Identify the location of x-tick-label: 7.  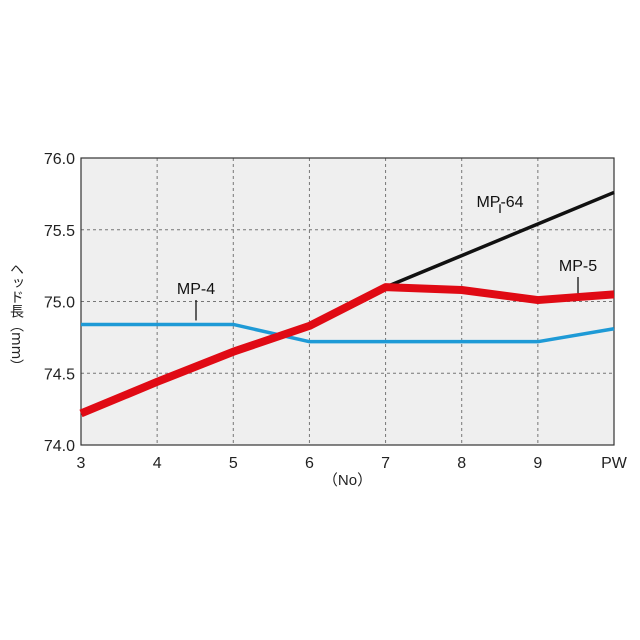
(385, 463).